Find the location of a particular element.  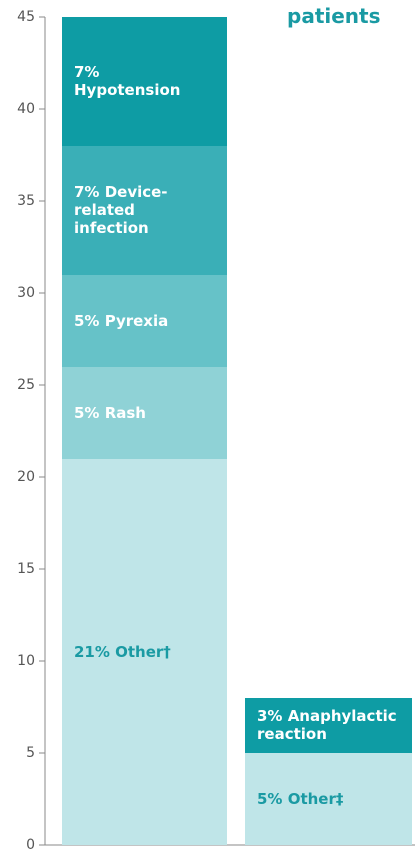

bar-segment: 5% Pyrexia is located at coordinates (144, 320).